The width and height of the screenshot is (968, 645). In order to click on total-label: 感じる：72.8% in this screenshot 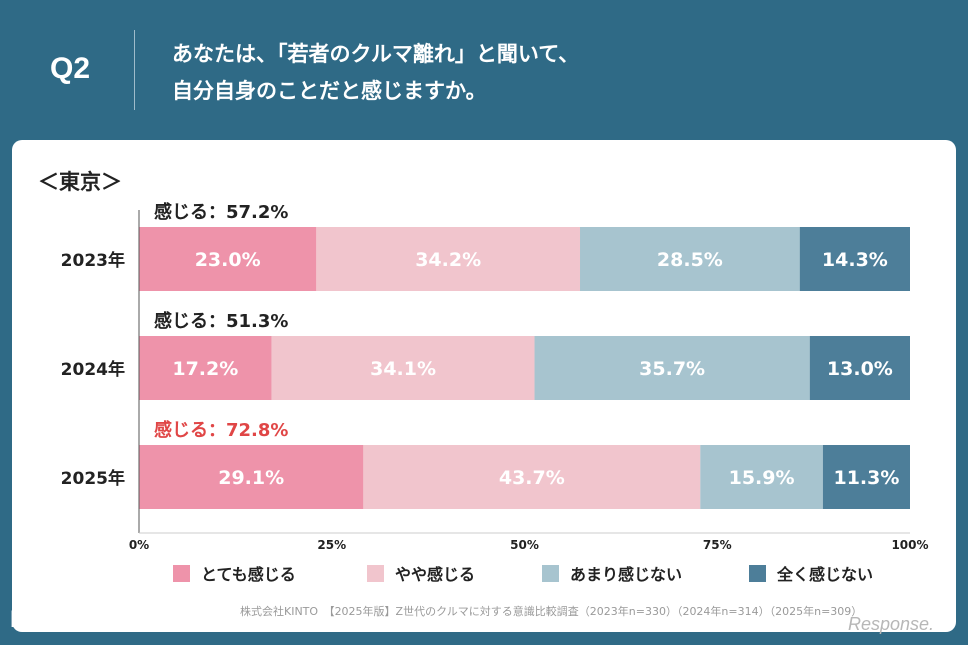, I will do `click(221, 430)`.